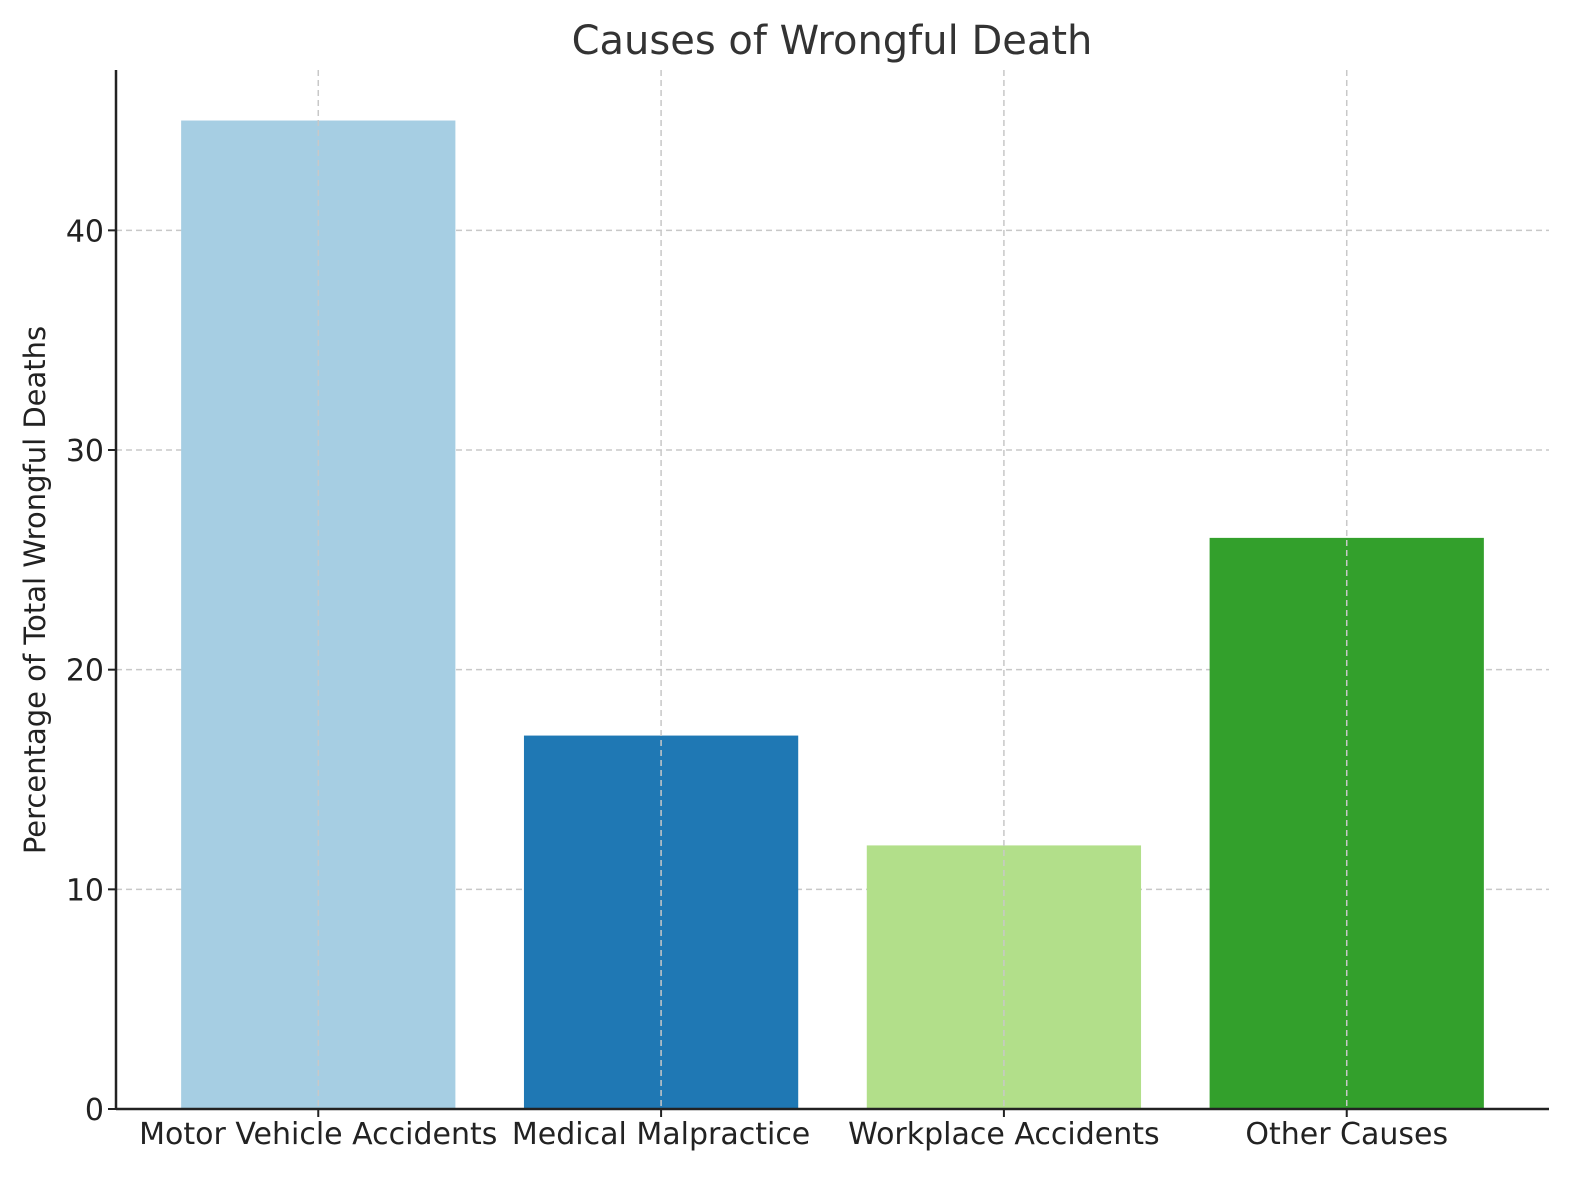  Describe the element at coordinates (318, 1134) in the screenshot. I see `x-tick-label: Motor Vehicle Accidents` at that location.